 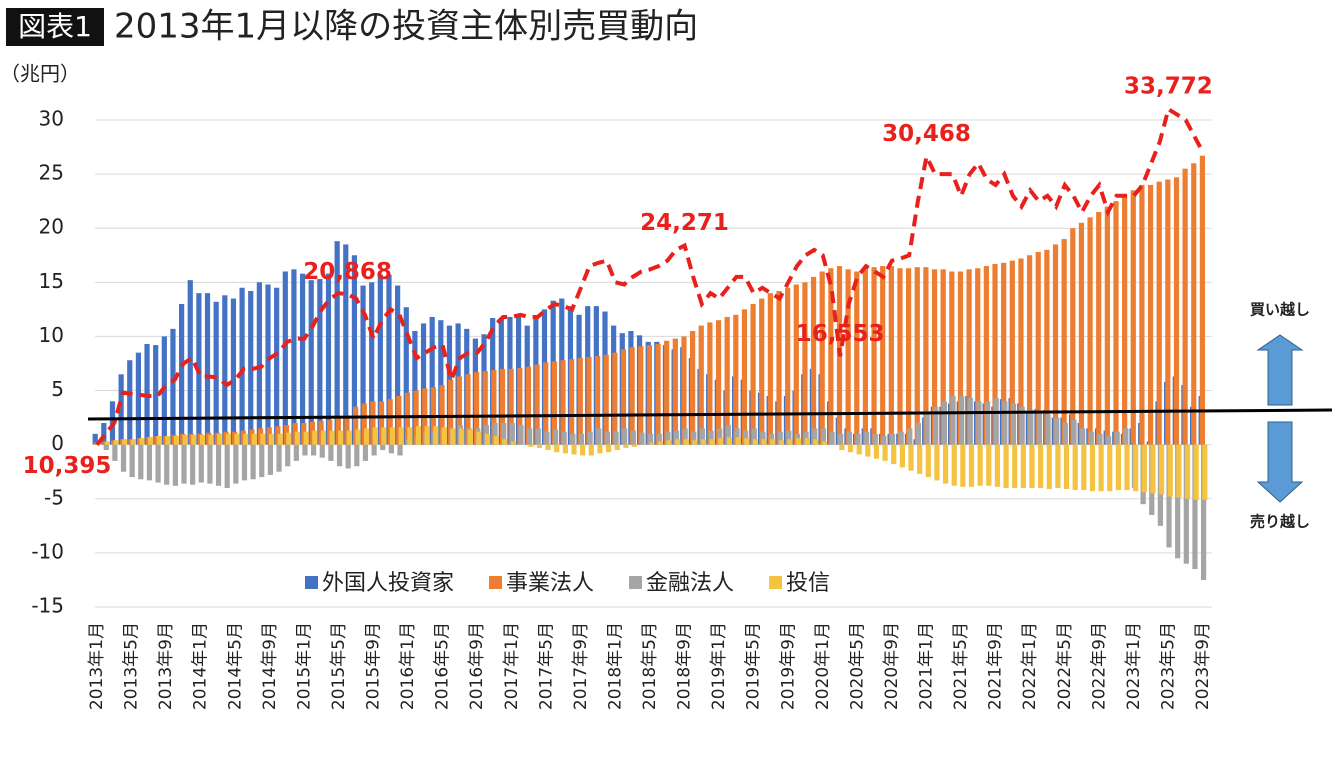 What do you see at coordinates (996, 666) in the screenshot?
I see `x-tick-label: 2021年9月` at bounding box center [996, 666].